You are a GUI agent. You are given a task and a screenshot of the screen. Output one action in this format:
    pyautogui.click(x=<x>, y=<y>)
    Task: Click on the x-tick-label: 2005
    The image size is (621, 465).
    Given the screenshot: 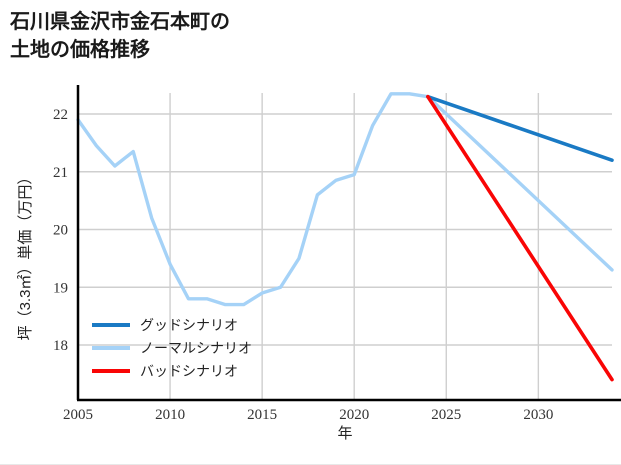 What is the action you would take?
    pyautogui.click(x=78, y=415)
    